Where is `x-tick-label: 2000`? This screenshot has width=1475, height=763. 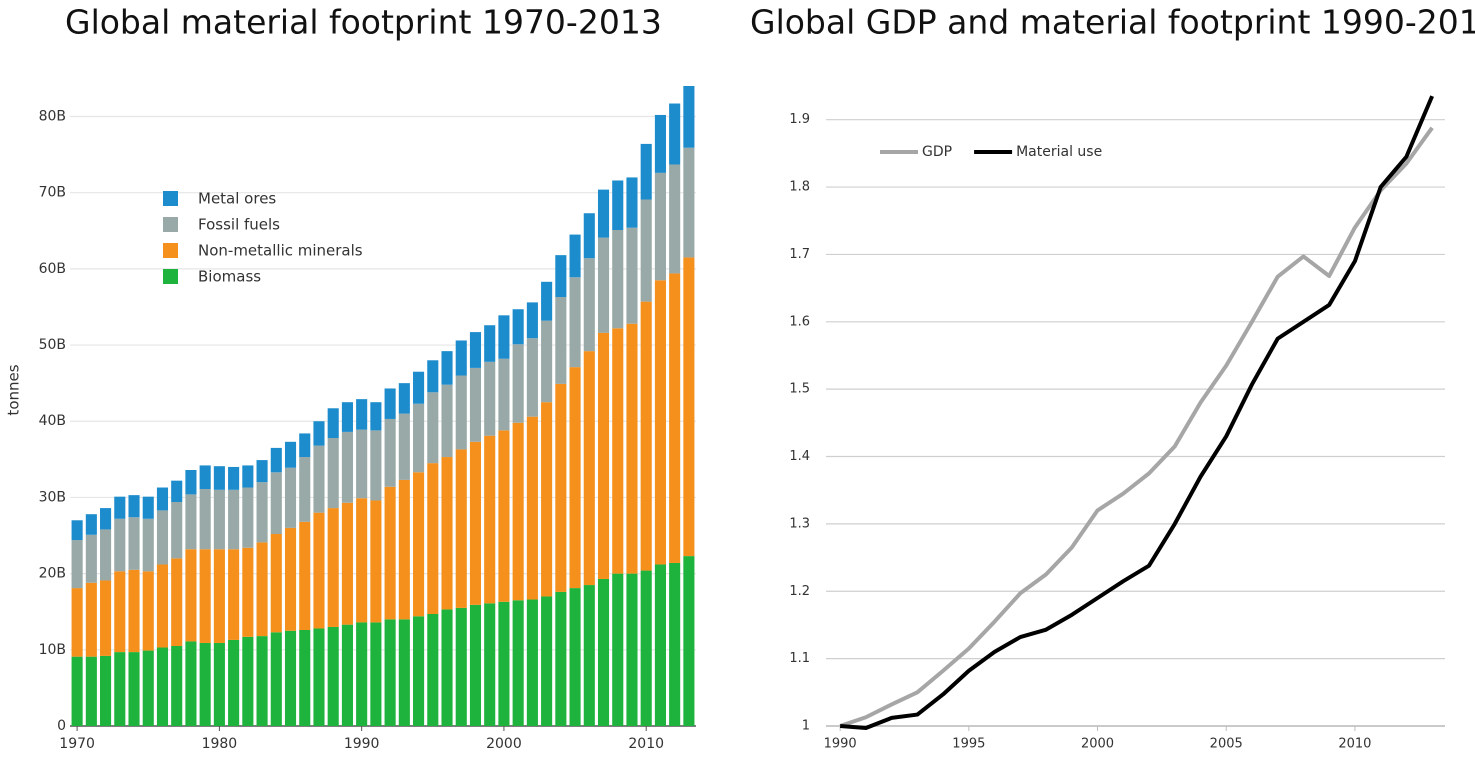
x-tick-label: 2000 is located at coordinates (504, 744).